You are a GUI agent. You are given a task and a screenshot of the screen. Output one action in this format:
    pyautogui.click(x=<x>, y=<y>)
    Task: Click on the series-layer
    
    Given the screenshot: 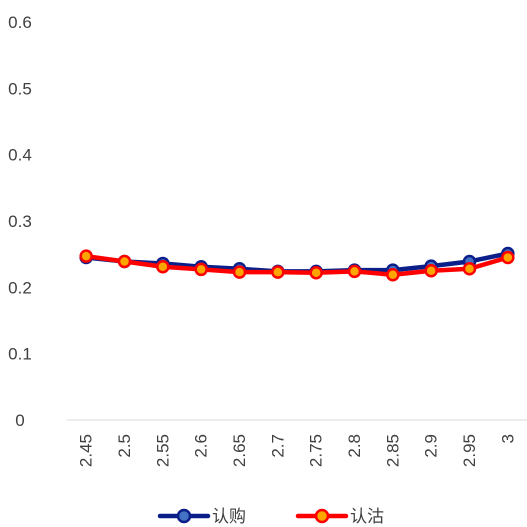 What is the action you would take?
    pyautogui.click(x=297, y=264)
    